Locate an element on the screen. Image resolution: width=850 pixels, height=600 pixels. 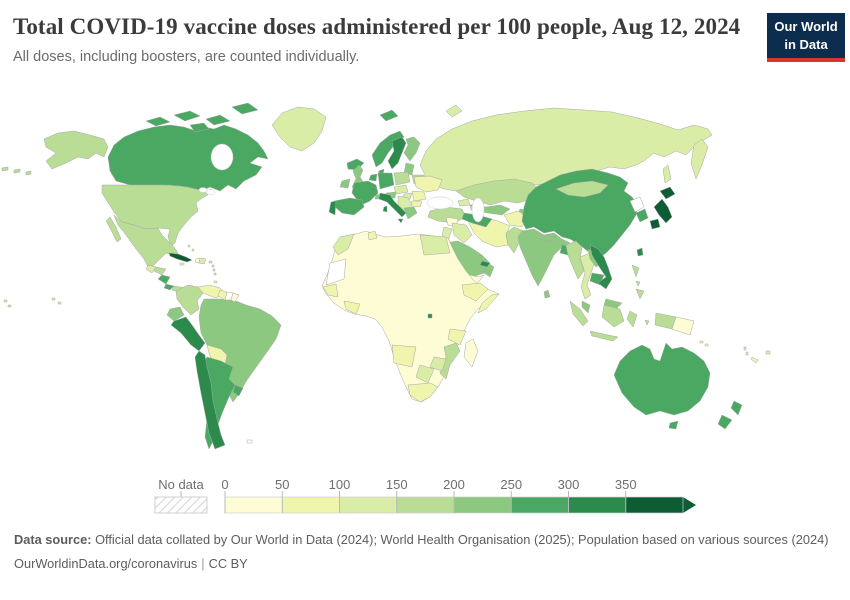
country-finland is located at coordinates (412, 149).